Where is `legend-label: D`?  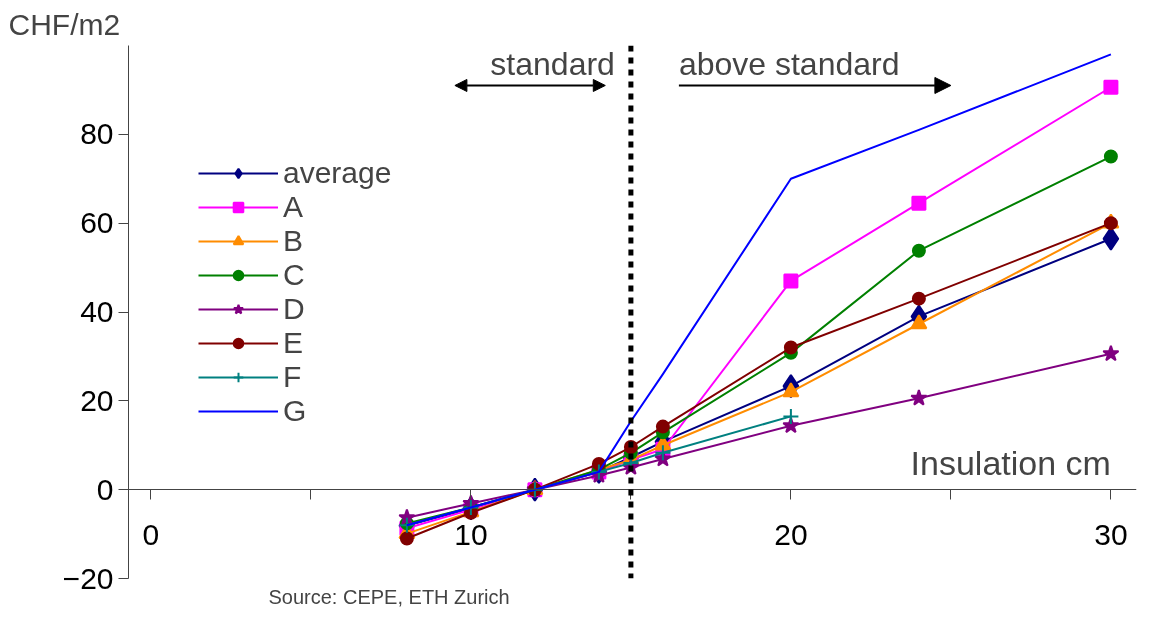 legend-label: D is located at coordinates (294, 309).